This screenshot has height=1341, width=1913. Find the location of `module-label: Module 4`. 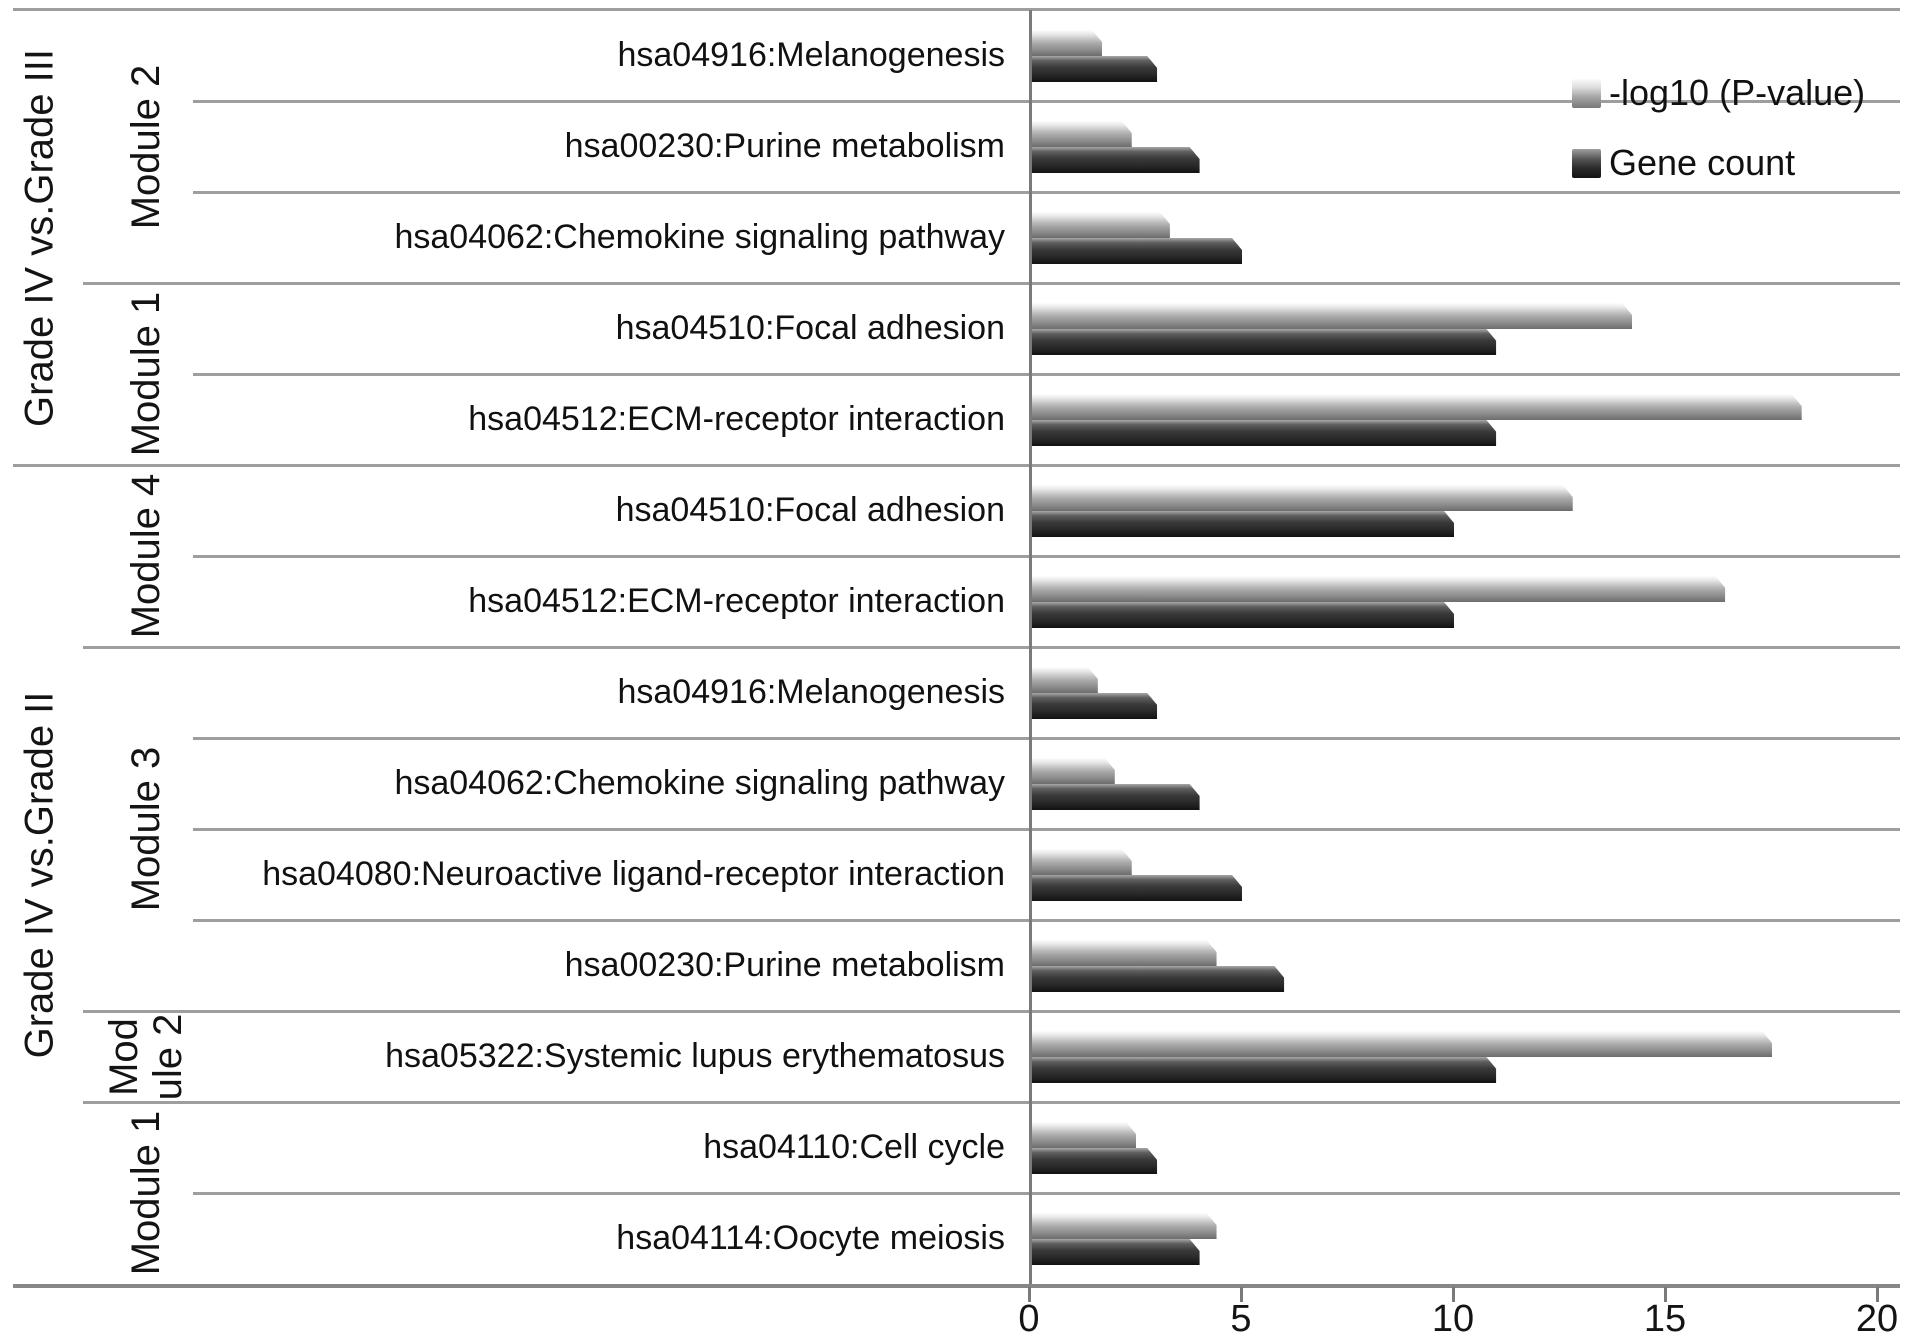

module-label: Module 4 is located at coordinates (146, 556).